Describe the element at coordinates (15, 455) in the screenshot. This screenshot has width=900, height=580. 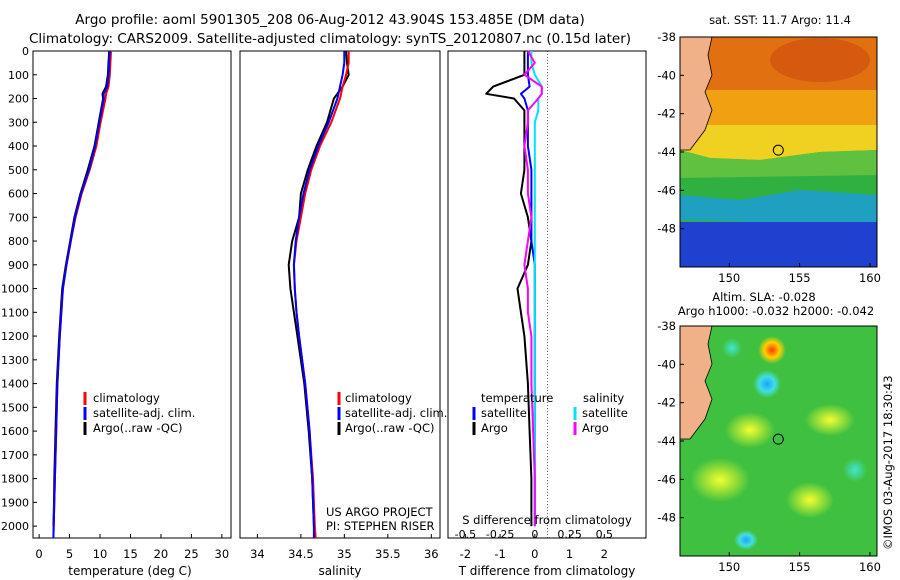
I see `depth-tick-label: 1700` at that location.